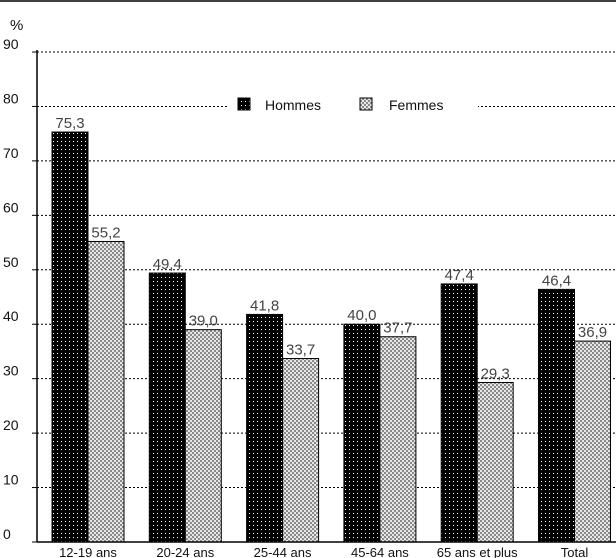  I want to click on data-label: 33,7, so click(300, 350).